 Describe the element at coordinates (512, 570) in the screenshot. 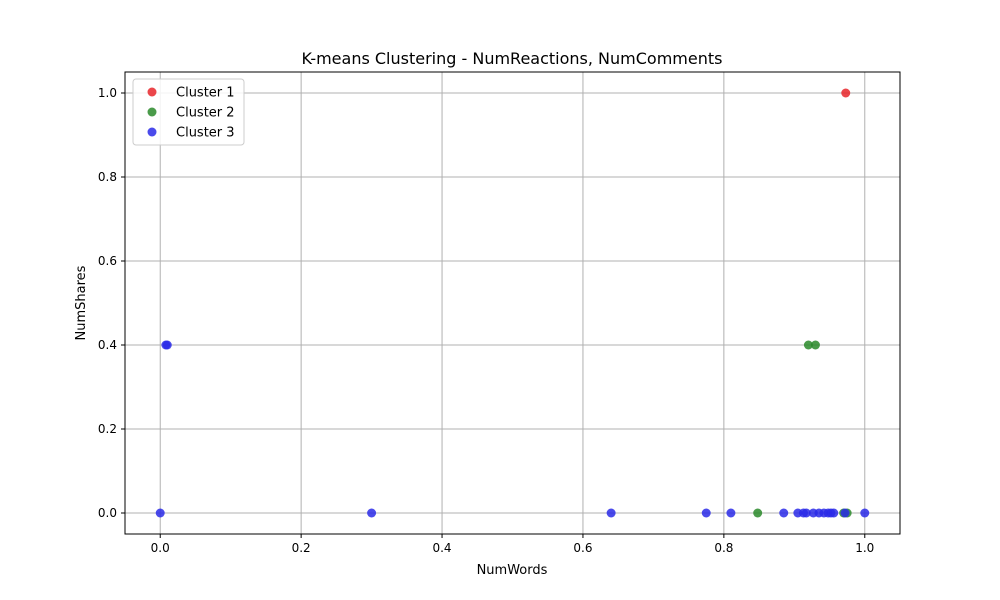

I see `x-axis-label: NumWords` at that location.